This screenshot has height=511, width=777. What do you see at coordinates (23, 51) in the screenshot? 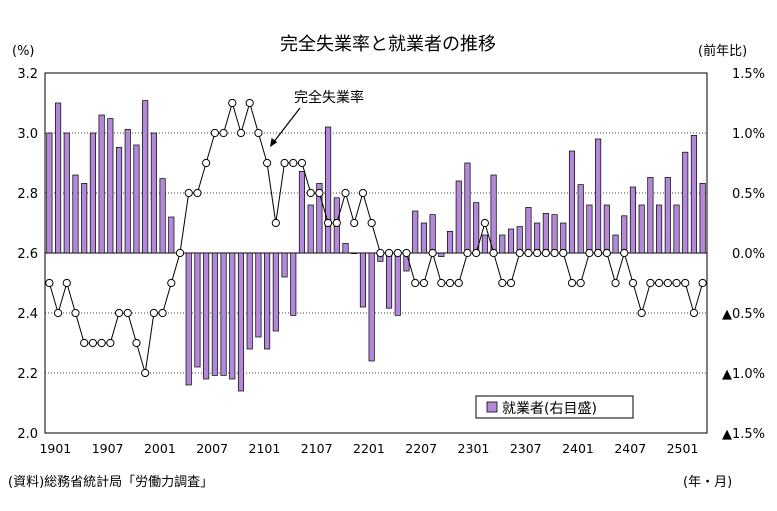
I see `left-axis-unit: (%)` at bounding box center [23, 51].